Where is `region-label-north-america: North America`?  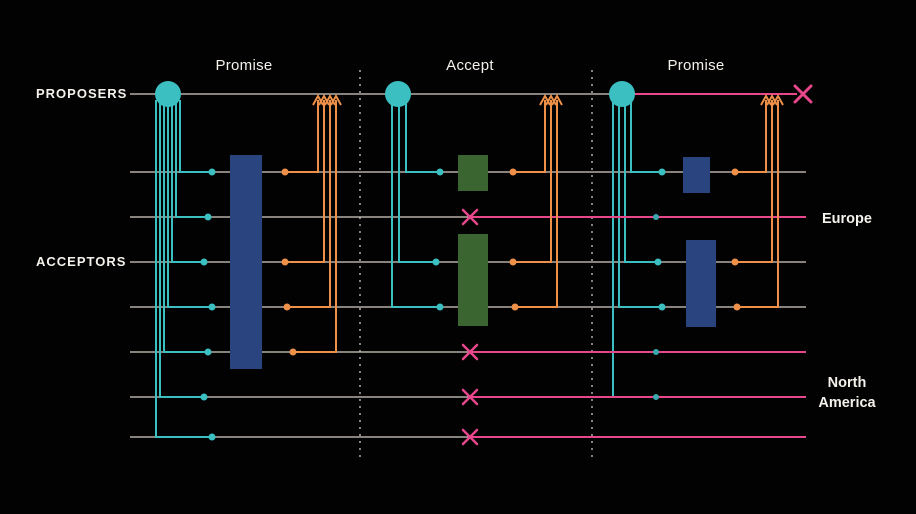 region-label-north-america: North America is located at coordinates (847, 393).